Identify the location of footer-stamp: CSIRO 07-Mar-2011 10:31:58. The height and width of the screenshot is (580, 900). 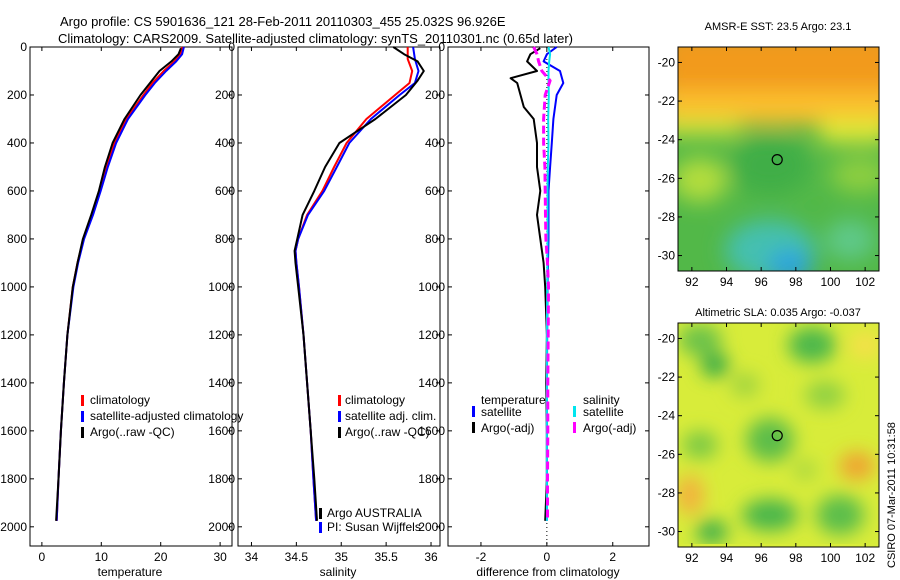
(892, 495).